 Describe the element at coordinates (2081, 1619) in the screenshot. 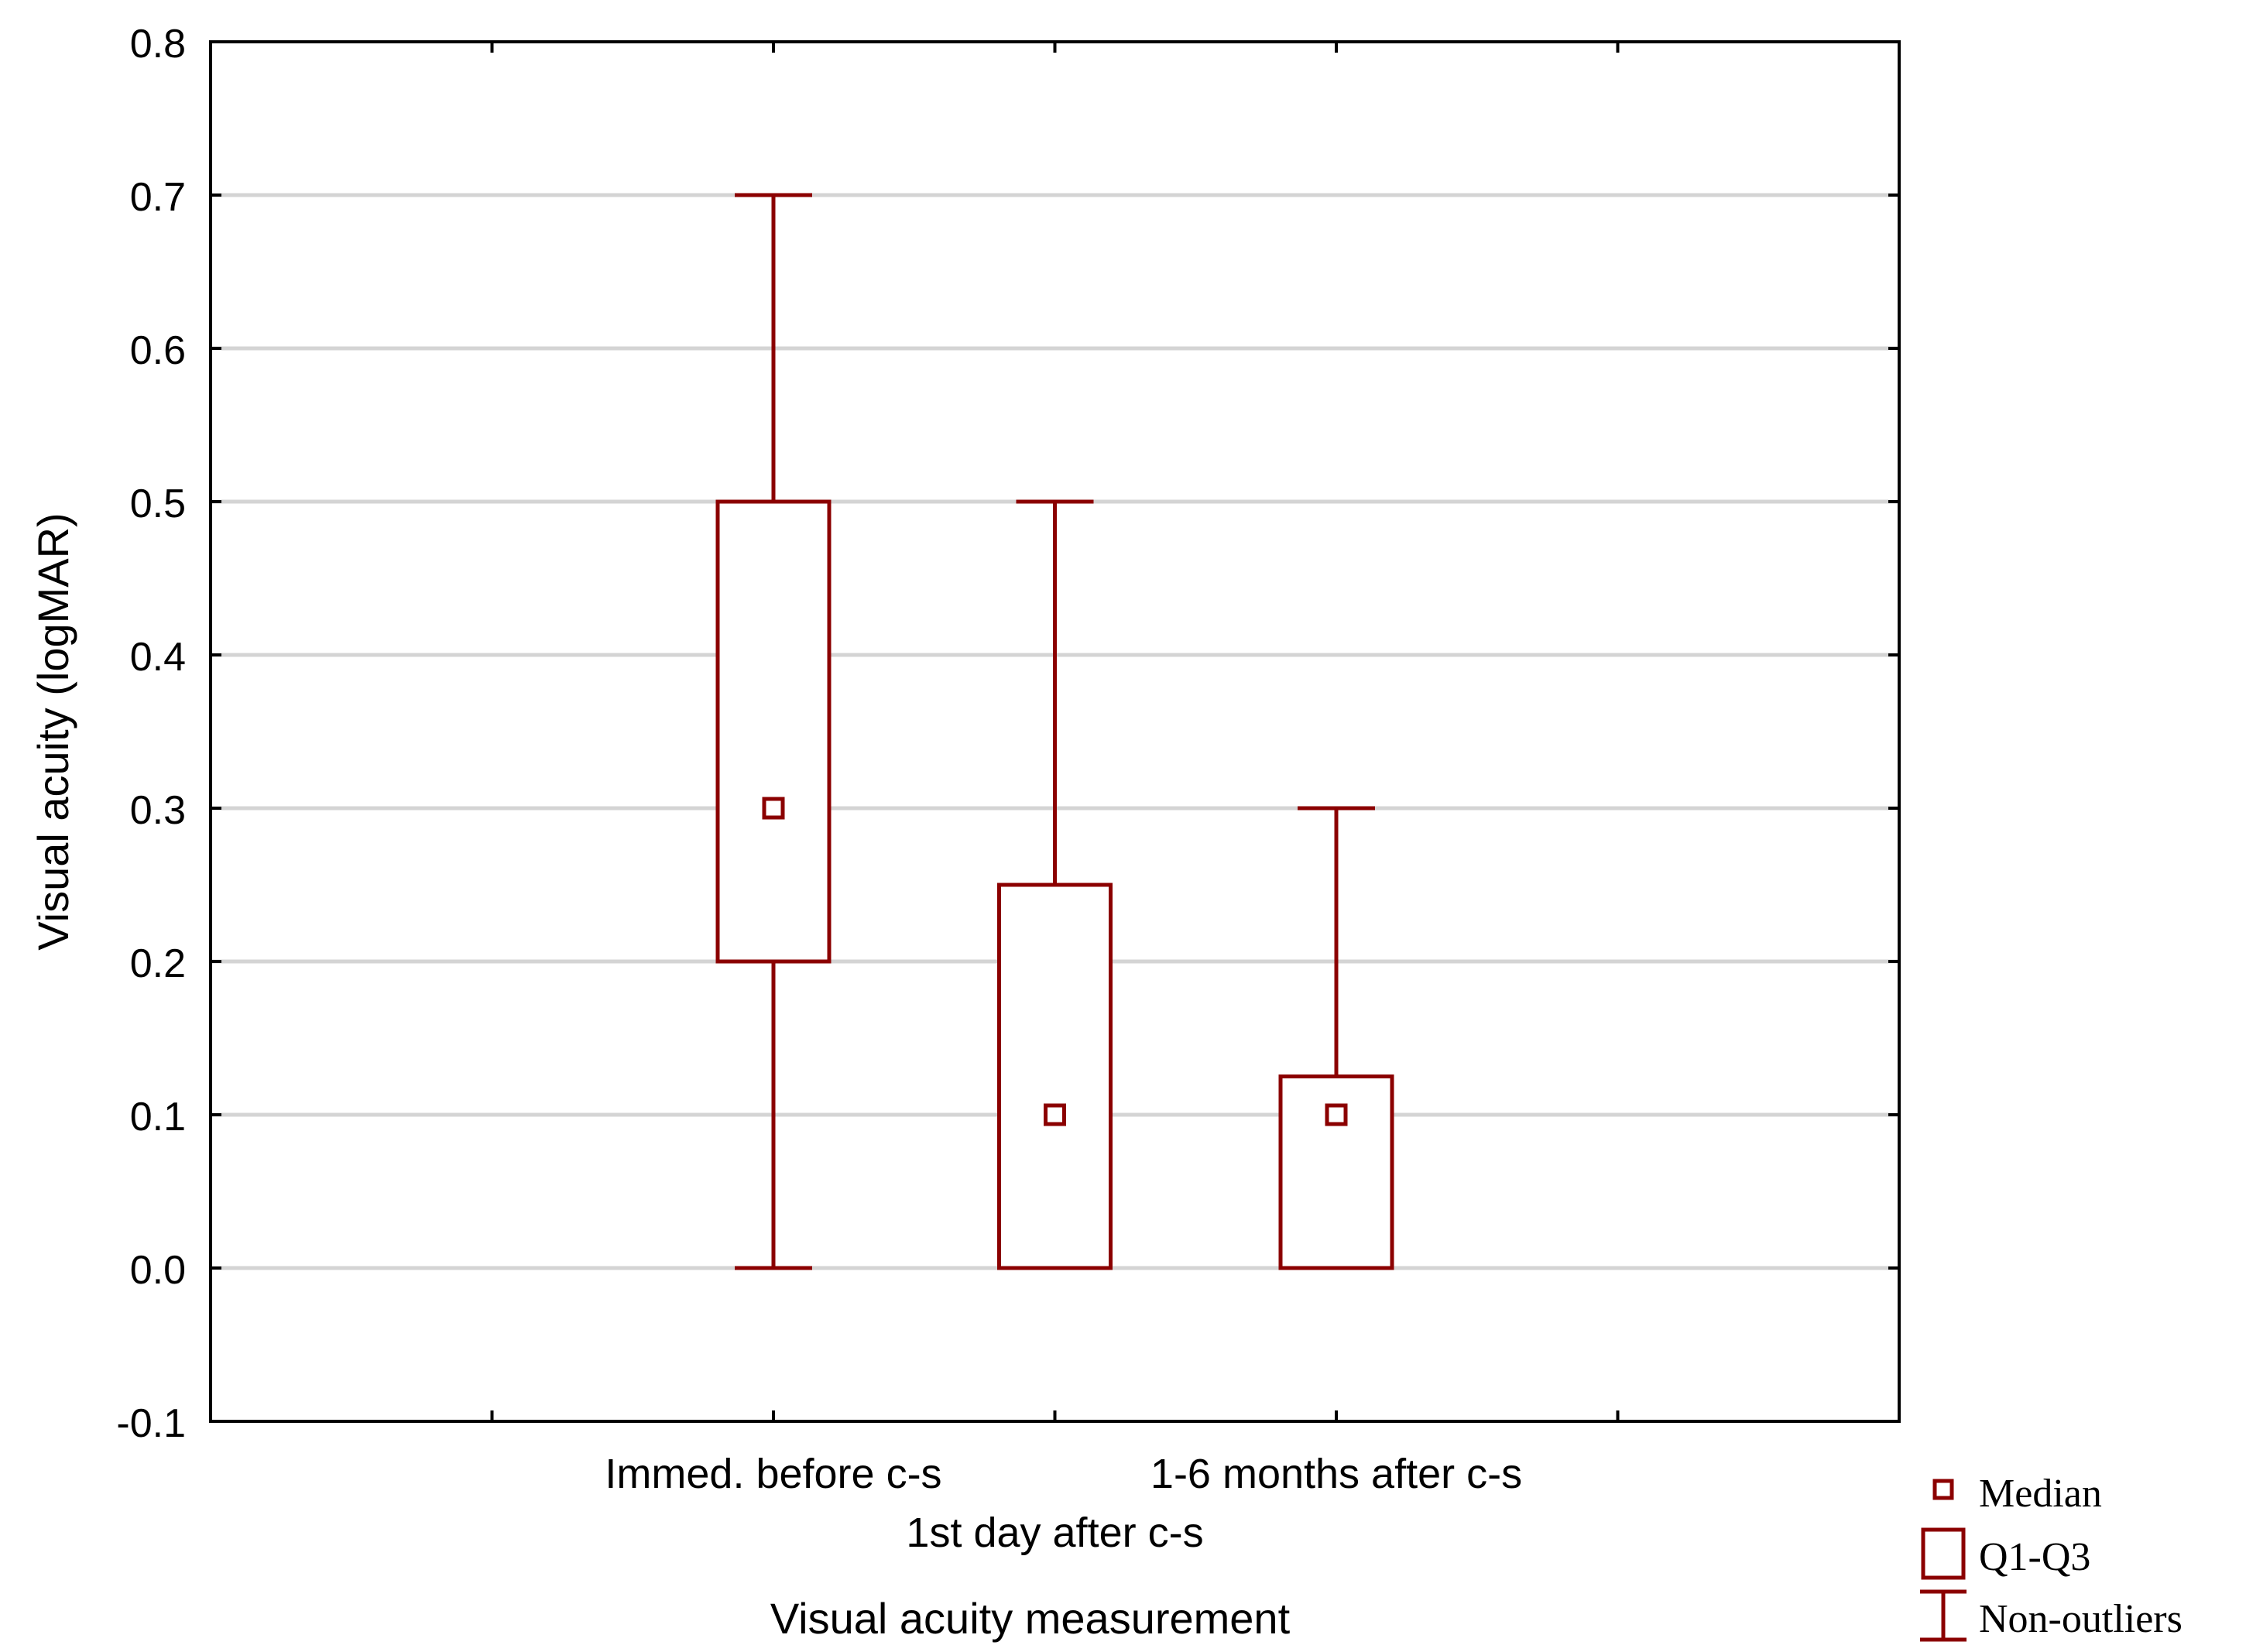

I see `legend-label-non-outliers: Non-outliers` at that location.